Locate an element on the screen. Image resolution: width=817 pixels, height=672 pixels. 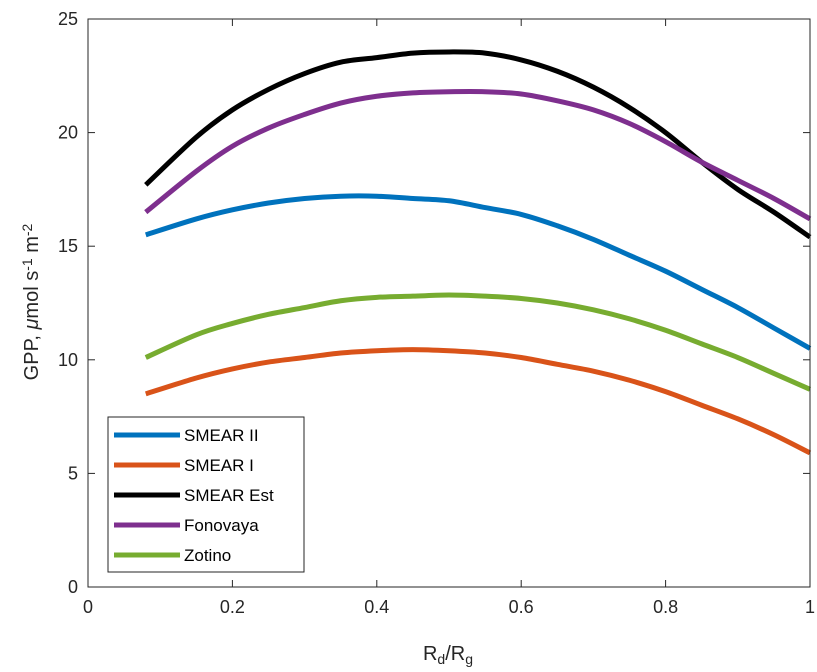
legend-label-zotino: Zotino is located at coordinates (207, 555).